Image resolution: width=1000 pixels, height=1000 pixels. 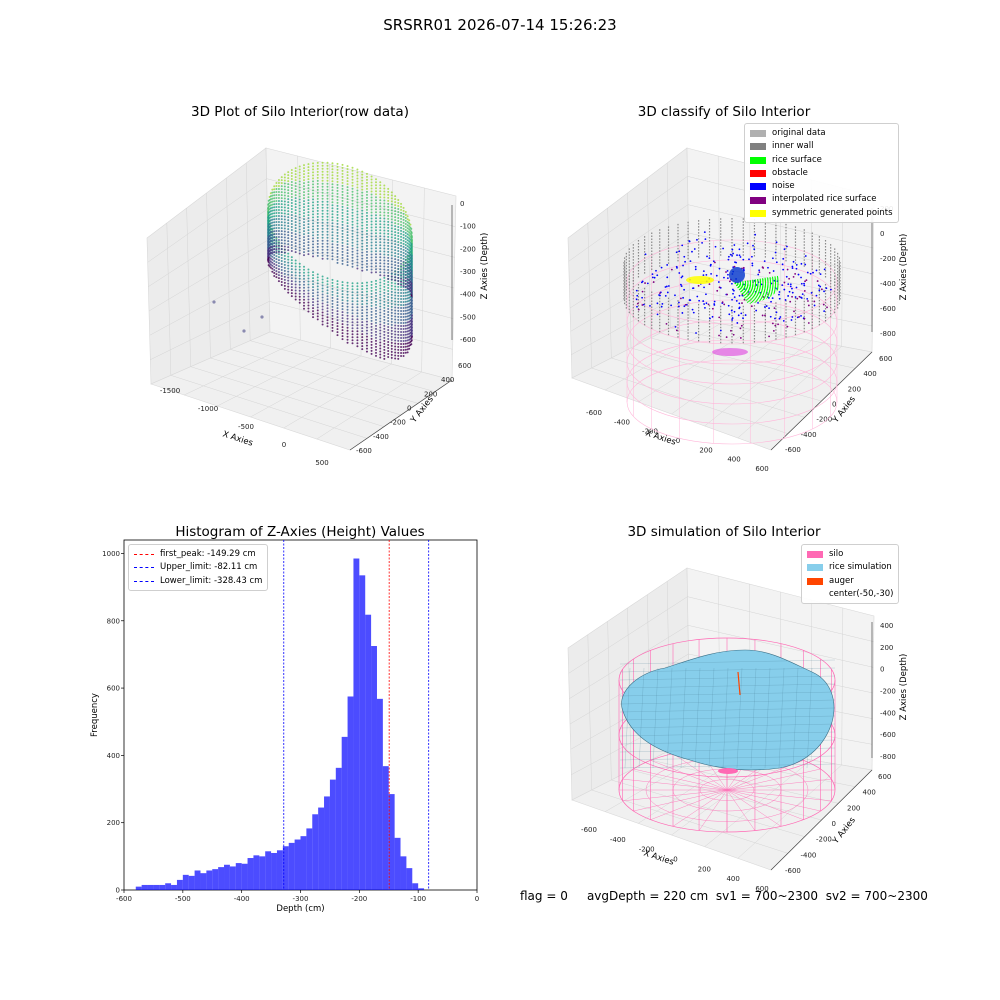 I want to click on p4-y-tick-label: 600, so click(x=884, y=777).